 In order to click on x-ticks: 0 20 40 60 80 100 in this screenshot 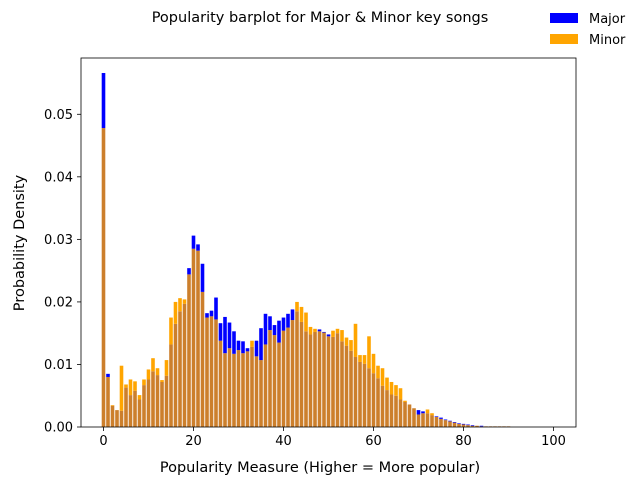, I will do `click(332, 438)`.